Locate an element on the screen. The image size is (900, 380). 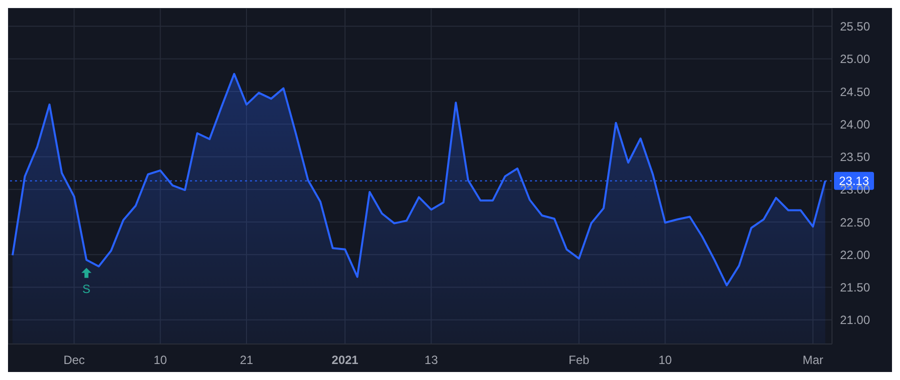
y-tick-label: 25.50 is located at coordinates (855, 27).